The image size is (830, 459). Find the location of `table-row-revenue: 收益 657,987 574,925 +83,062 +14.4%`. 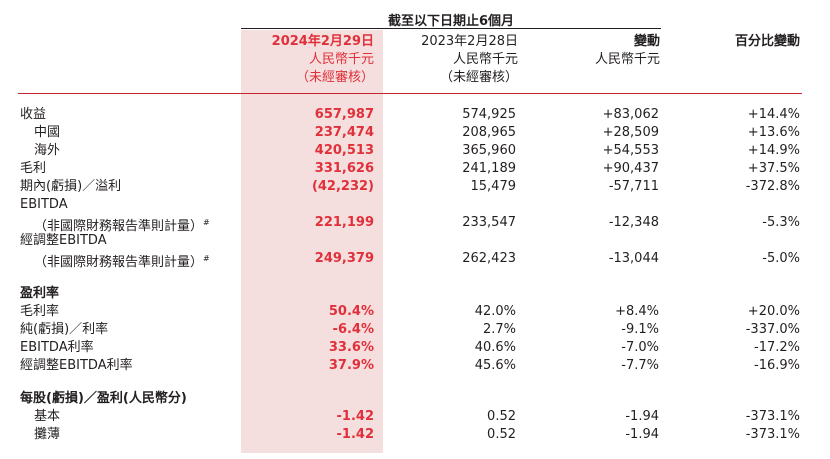

table-row-revenue: 收益 657,987 574,925 +83,062 +14.4% is located at coordinates (410, 115).